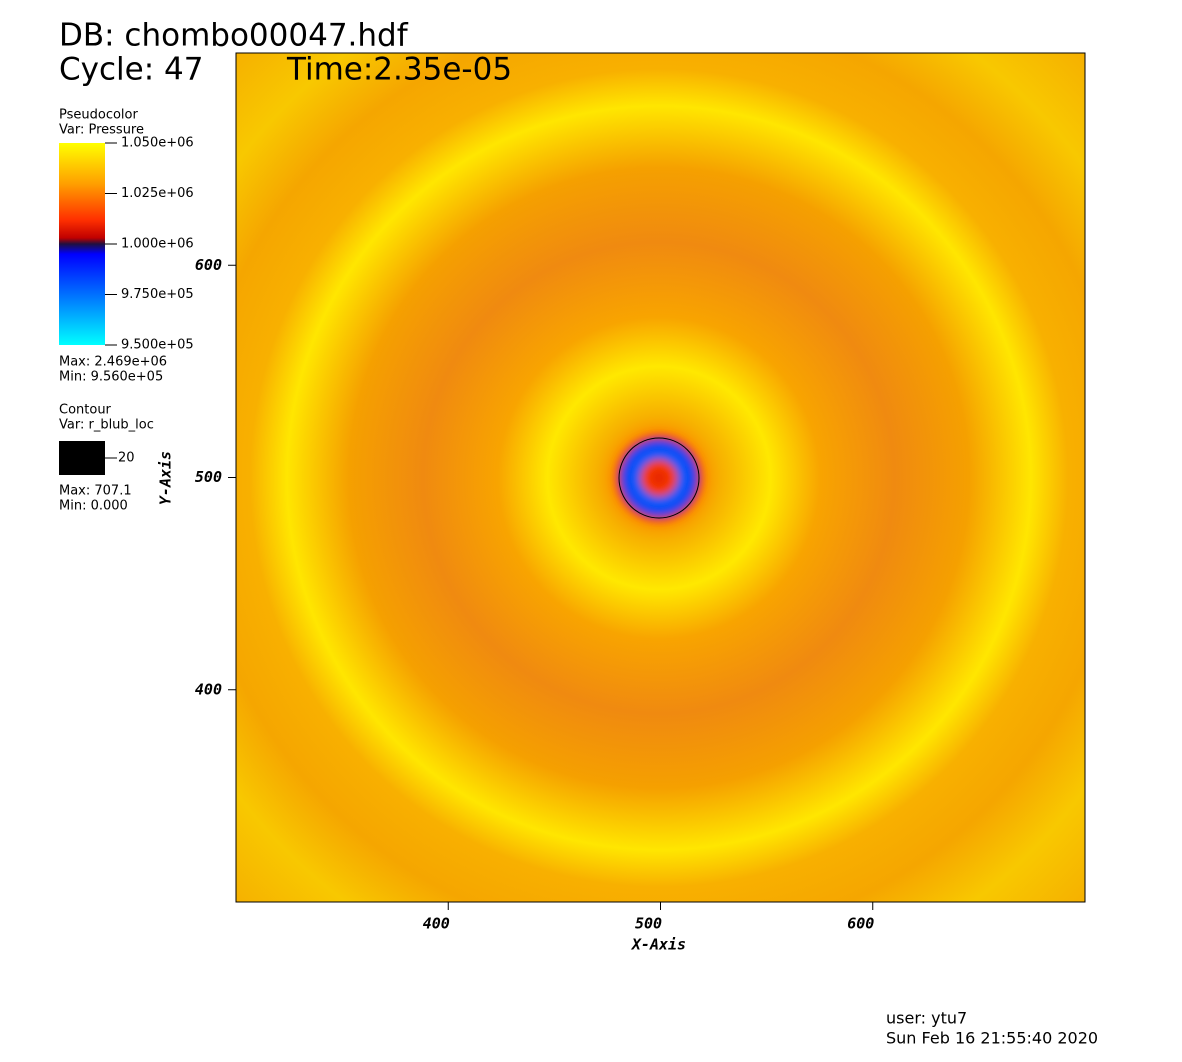 Image resolution: width=1182 pixels, height=1062 pixels. I want to click on legend-title: Pseudocolor, so click(98, 115).